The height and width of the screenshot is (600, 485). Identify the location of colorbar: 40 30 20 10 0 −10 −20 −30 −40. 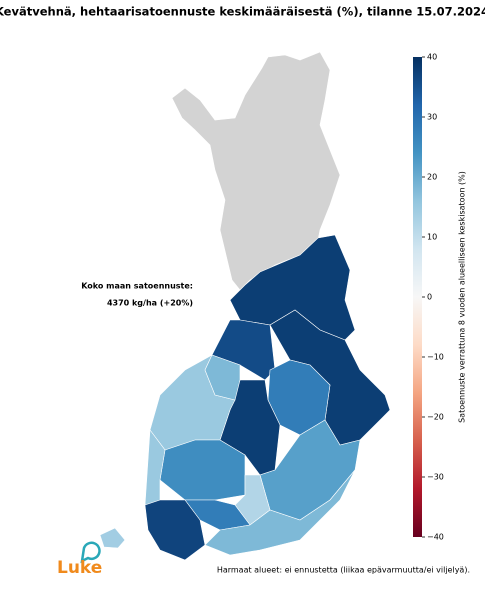
(428, 297).